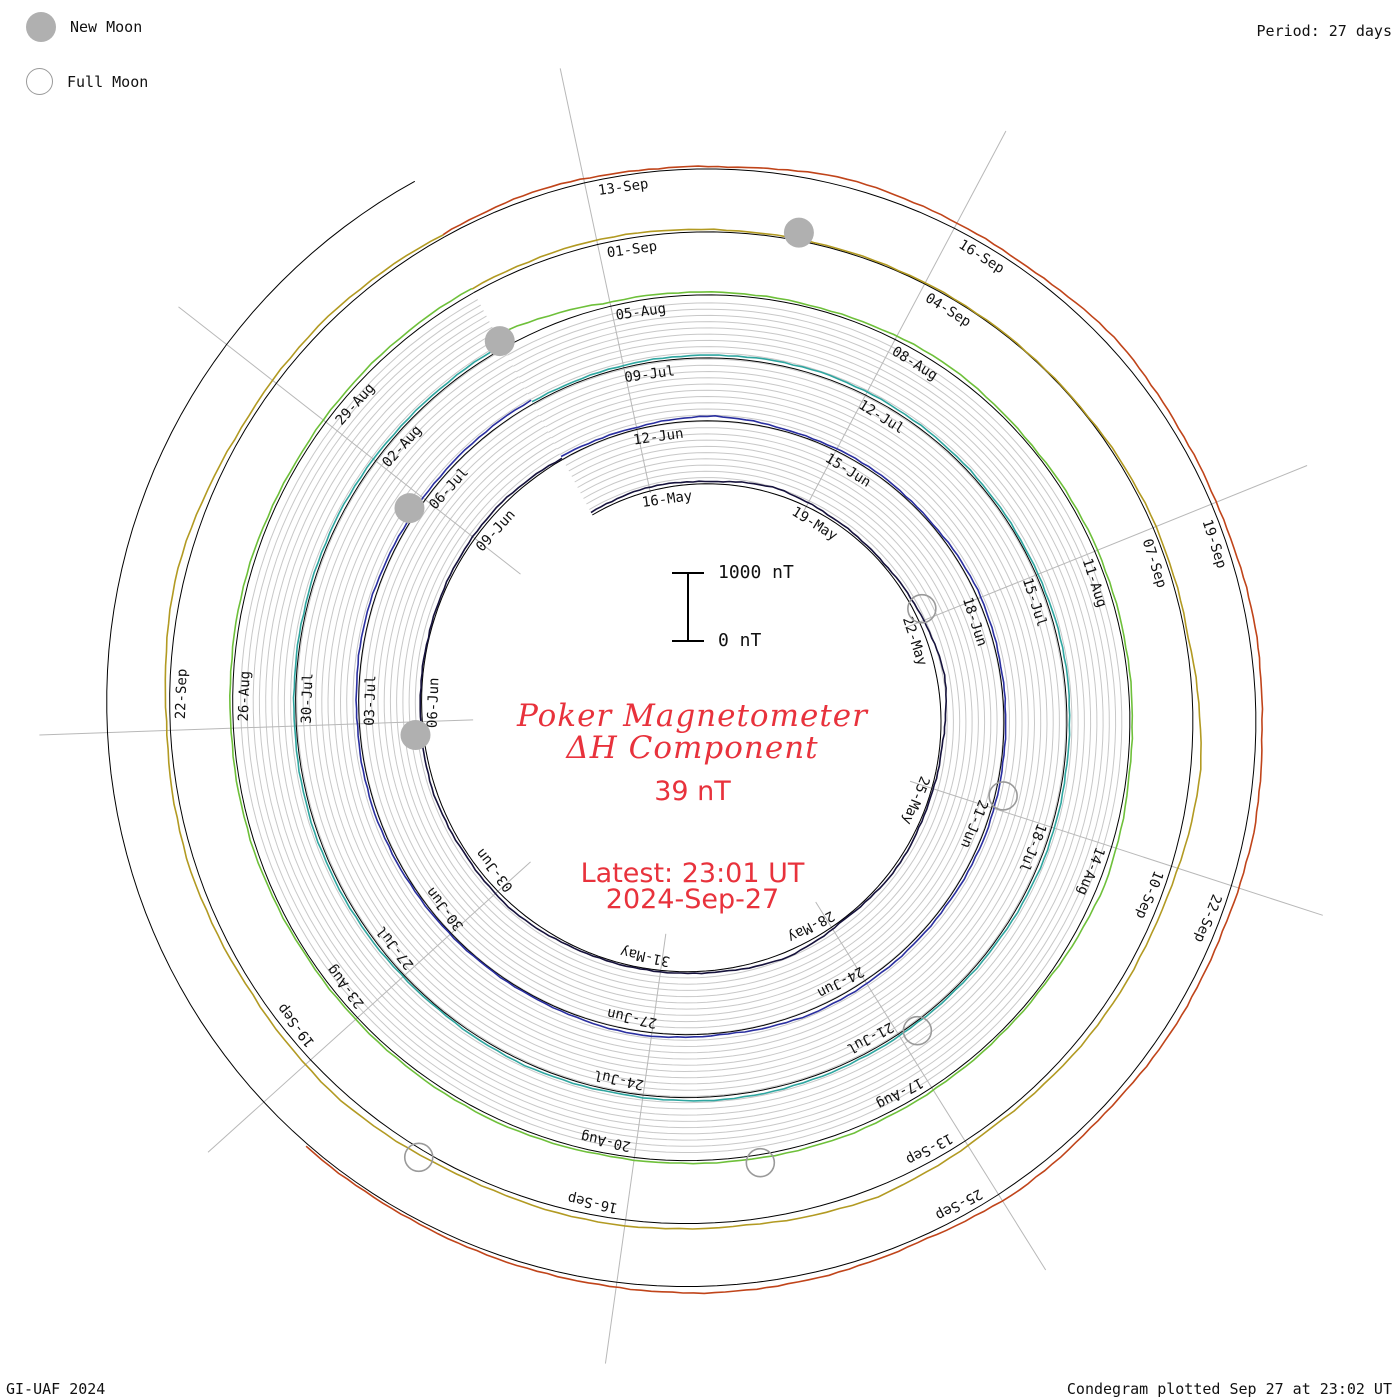 The image size is (1400, 1400). I want to click on footer-credit: GI-UAF 2024, so click(56, 1389).